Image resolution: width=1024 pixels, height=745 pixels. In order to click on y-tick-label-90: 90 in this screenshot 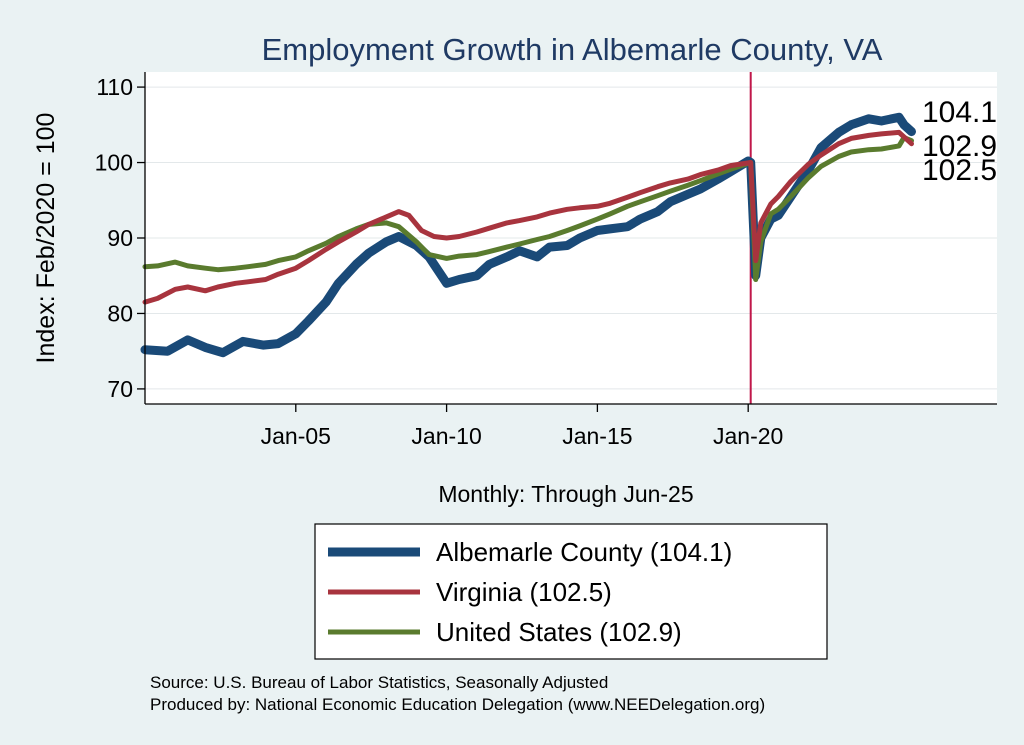, I will do `click(120, 238)`.